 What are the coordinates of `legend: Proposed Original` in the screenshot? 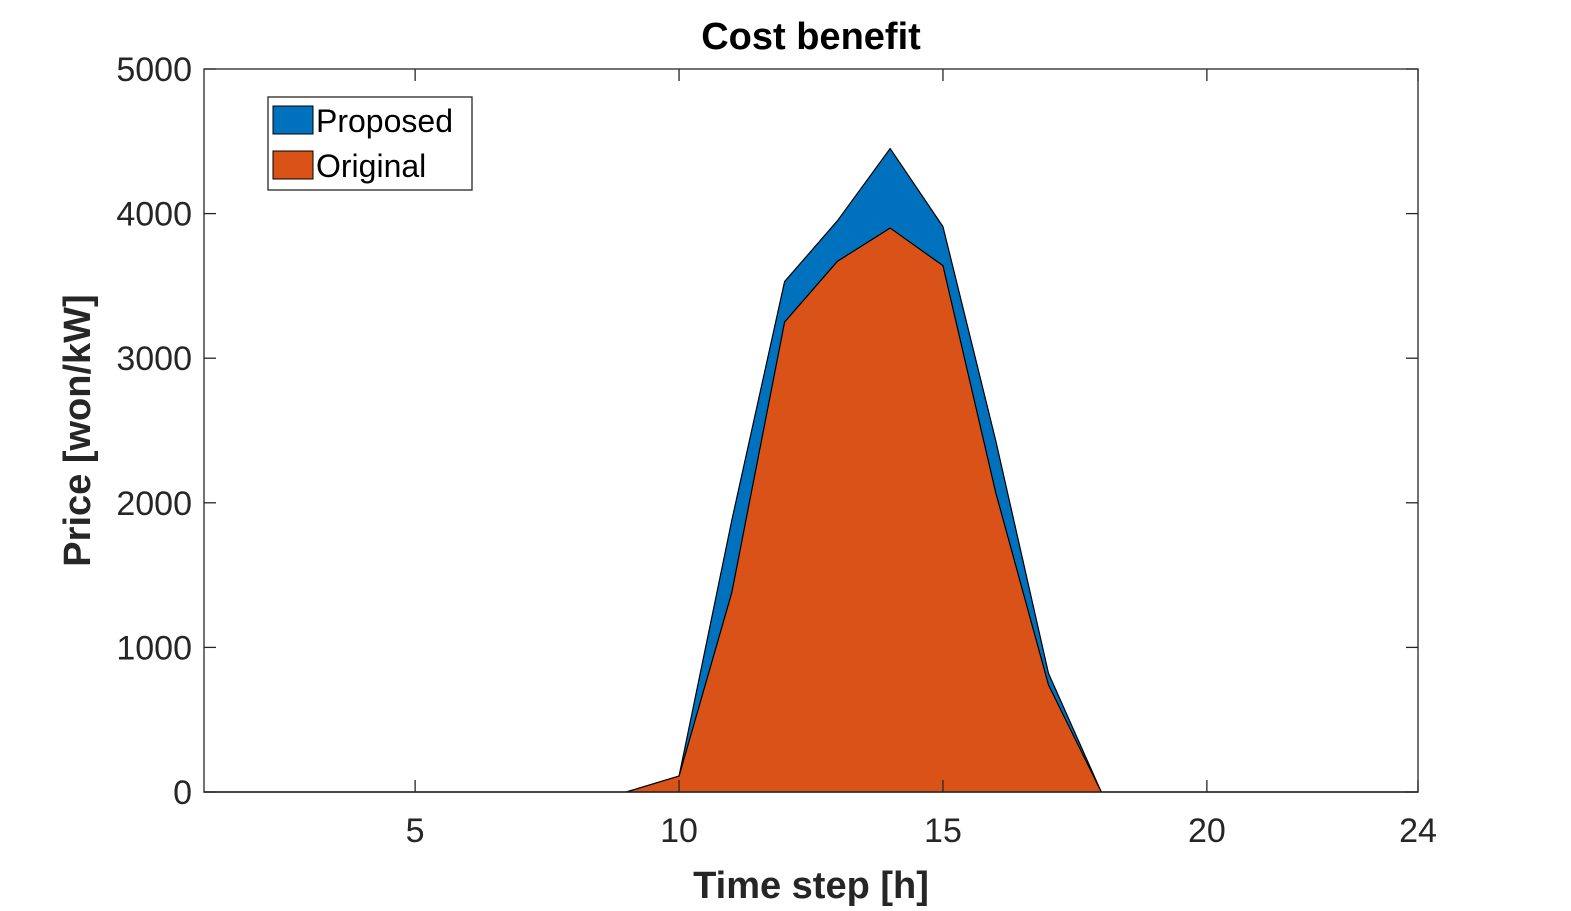 It's located at (370, 143).